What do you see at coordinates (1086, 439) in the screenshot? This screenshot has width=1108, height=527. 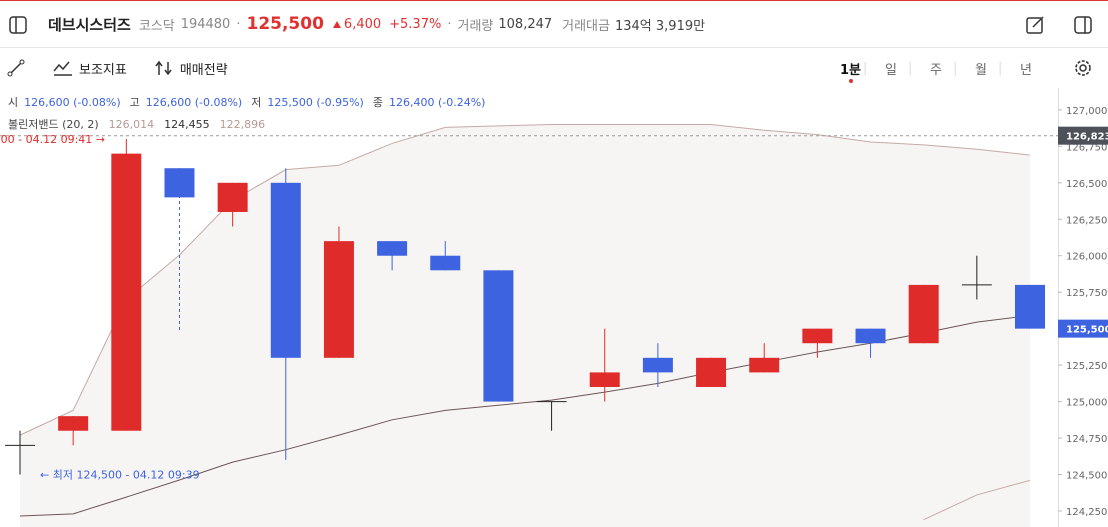 I see `y-tick-label: 124,750` at bounding box center [1086, 439].